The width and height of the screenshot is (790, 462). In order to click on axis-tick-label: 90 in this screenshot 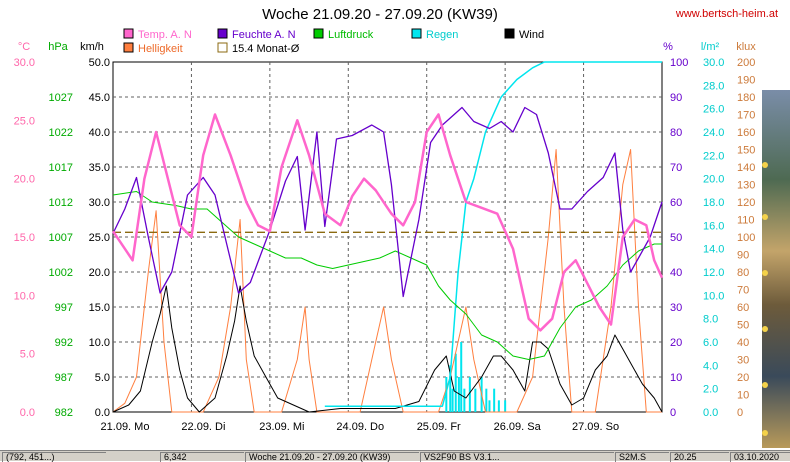, I will do `click(743, 256)`.